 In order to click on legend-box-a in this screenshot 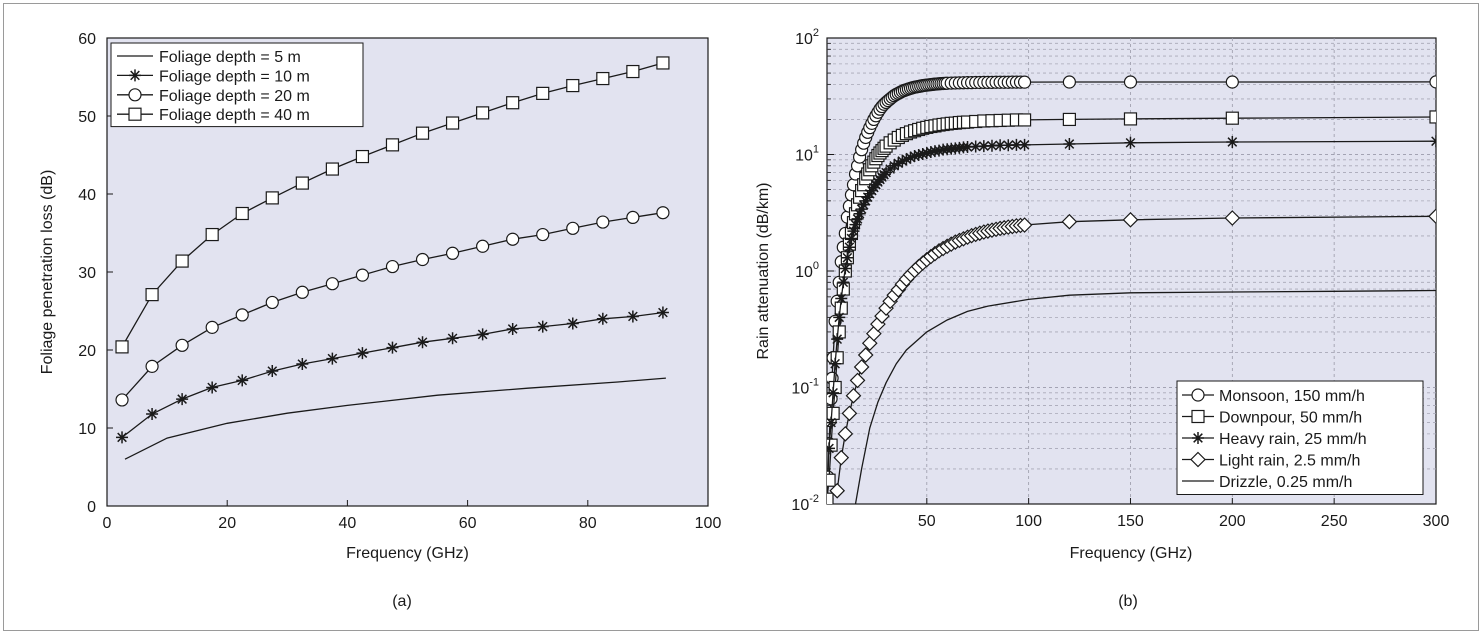, I will do `click(237, 85)`.